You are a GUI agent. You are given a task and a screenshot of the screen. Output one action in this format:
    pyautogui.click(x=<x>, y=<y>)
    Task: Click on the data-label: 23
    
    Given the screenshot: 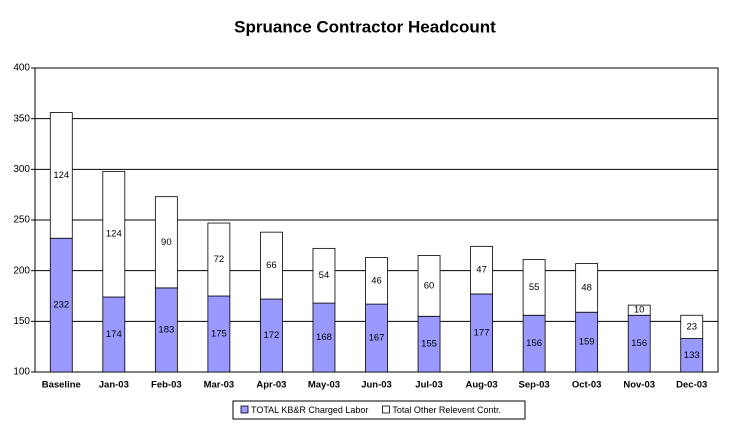 What is the action you would take?
    pyautogui.click(x=691, y=326)
    